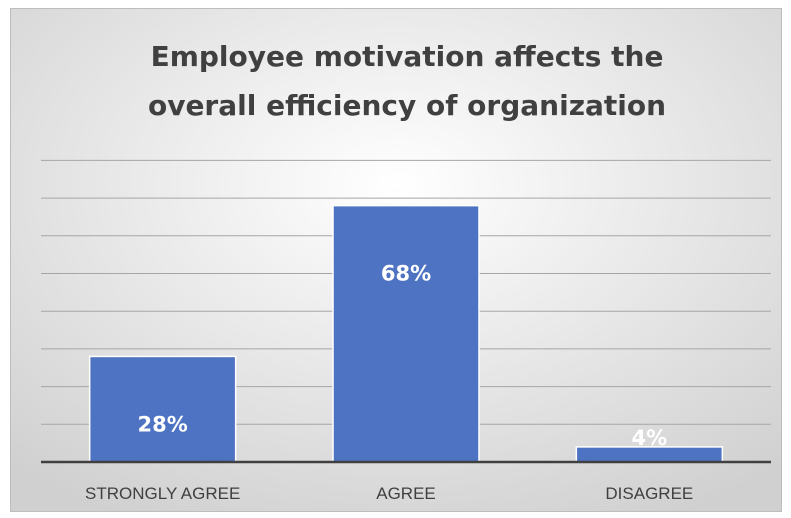 This screenshot has height=518, width=791. I want to click on data-label: 68%, so click(406, 274).